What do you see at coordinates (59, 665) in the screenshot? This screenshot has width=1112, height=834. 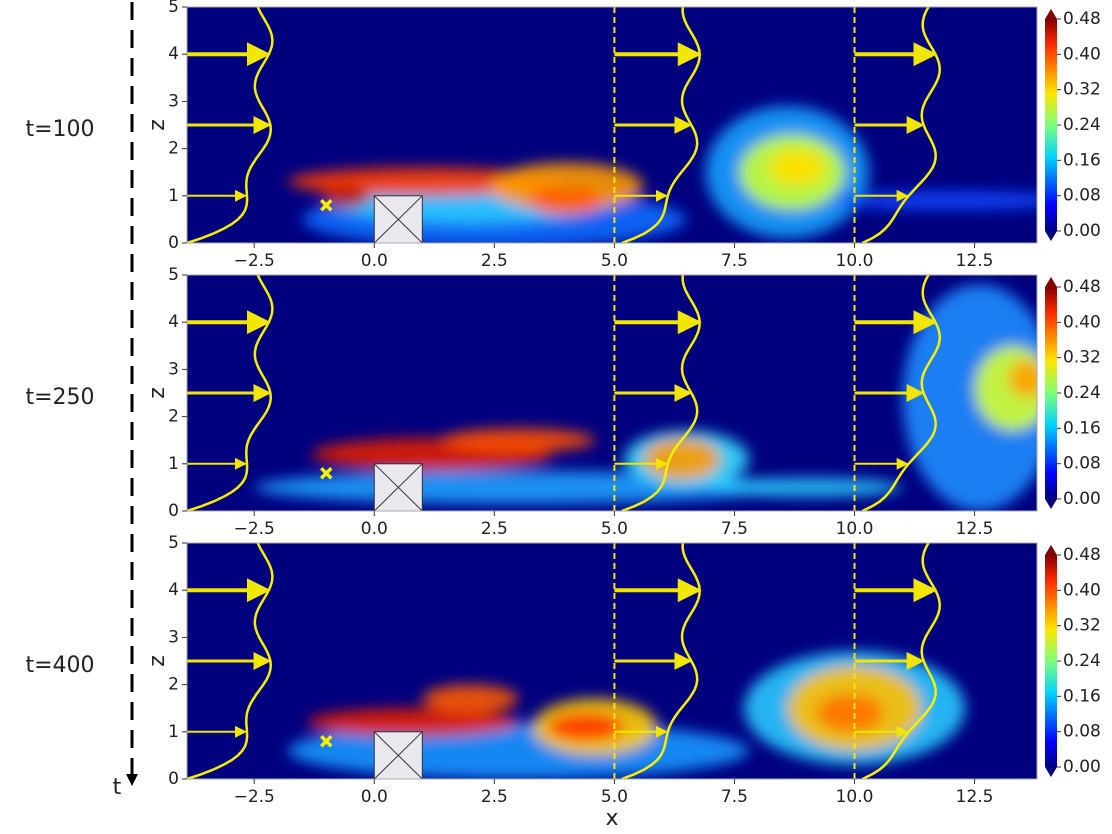 I see `panel-title: t=400` at bounding box center [59, 665].